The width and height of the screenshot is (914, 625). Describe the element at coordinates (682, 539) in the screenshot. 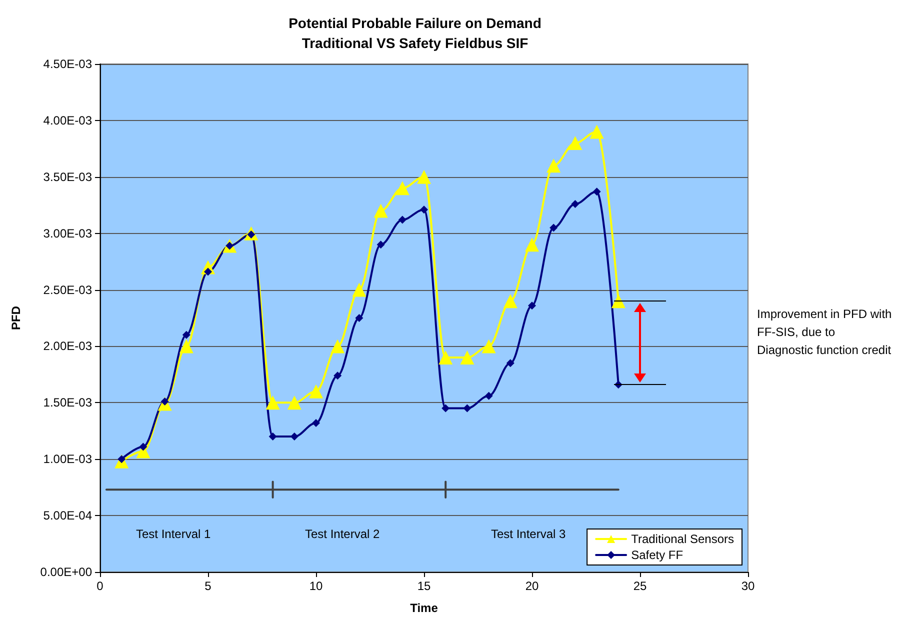

I see `legend-label: Traditional Sensors` at that location.